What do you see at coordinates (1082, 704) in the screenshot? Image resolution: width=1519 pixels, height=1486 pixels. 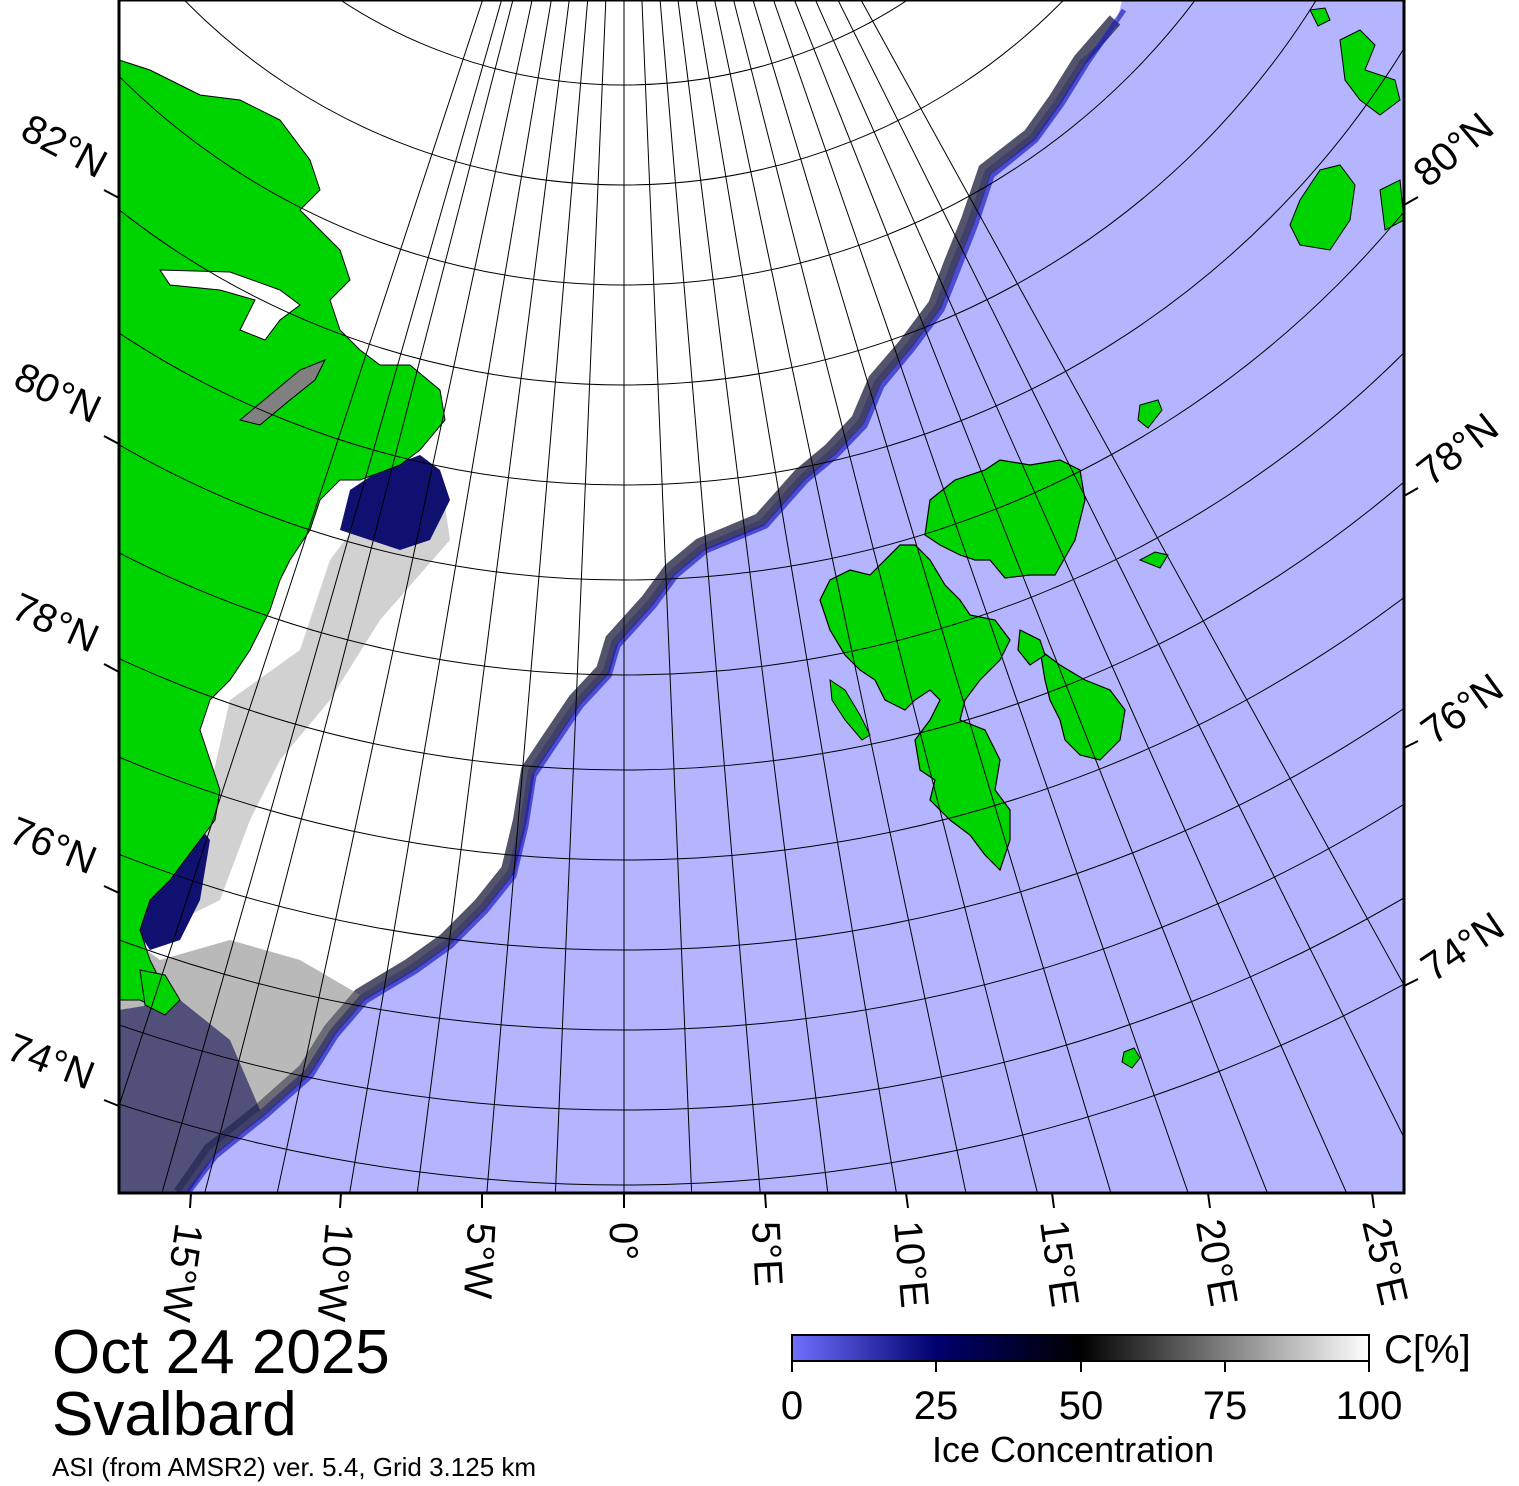 I see `edgeoya-island` at bounding box center [1082, 704].